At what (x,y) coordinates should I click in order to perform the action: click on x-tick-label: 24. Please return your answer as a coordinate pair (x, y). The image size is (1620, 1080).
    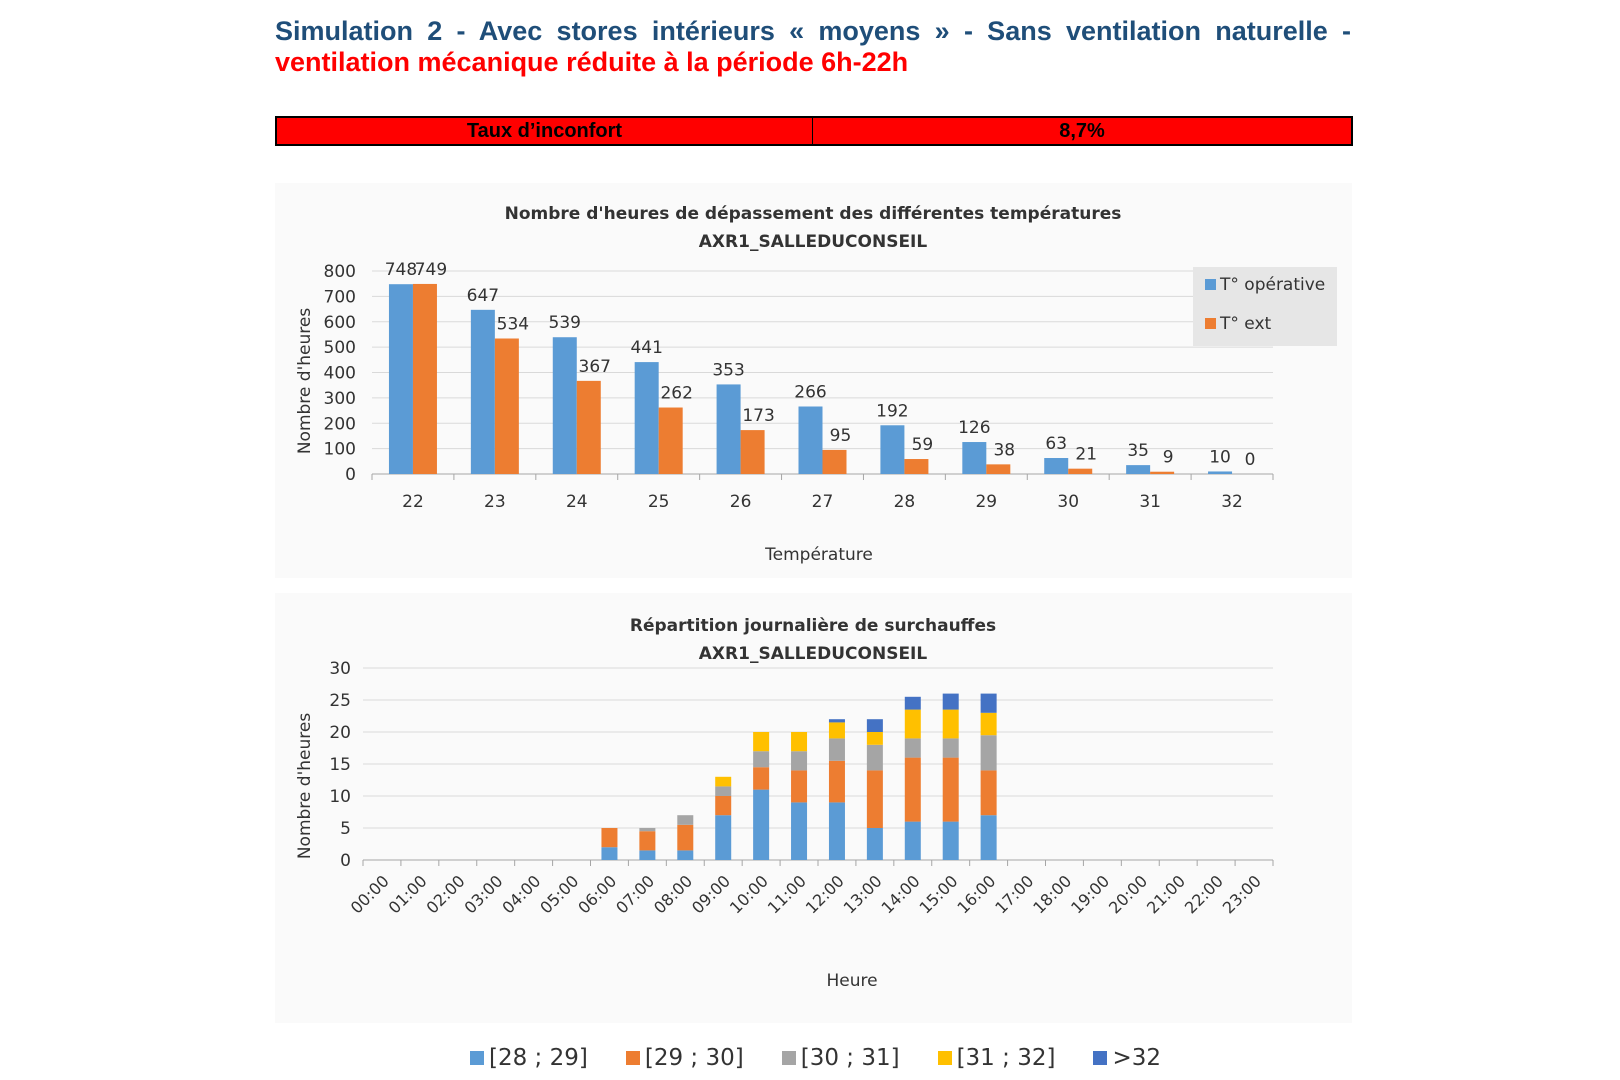
    Looking at the image, I should click on (577, 502).